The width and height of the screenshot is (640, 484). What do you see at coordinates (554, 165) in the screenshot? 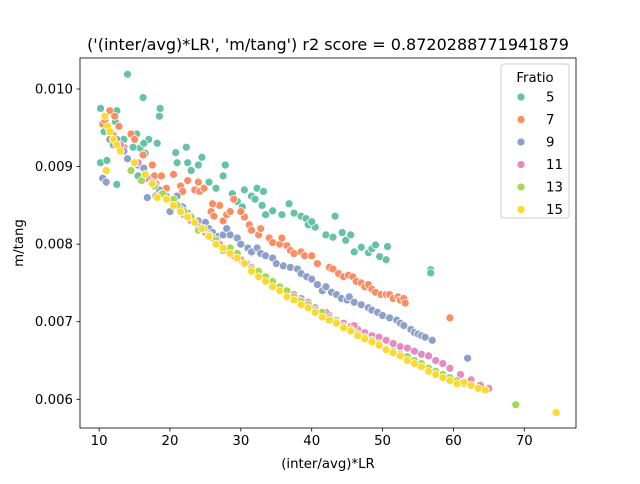
I see `legend-label: 11` at bounding box center [554, 165].